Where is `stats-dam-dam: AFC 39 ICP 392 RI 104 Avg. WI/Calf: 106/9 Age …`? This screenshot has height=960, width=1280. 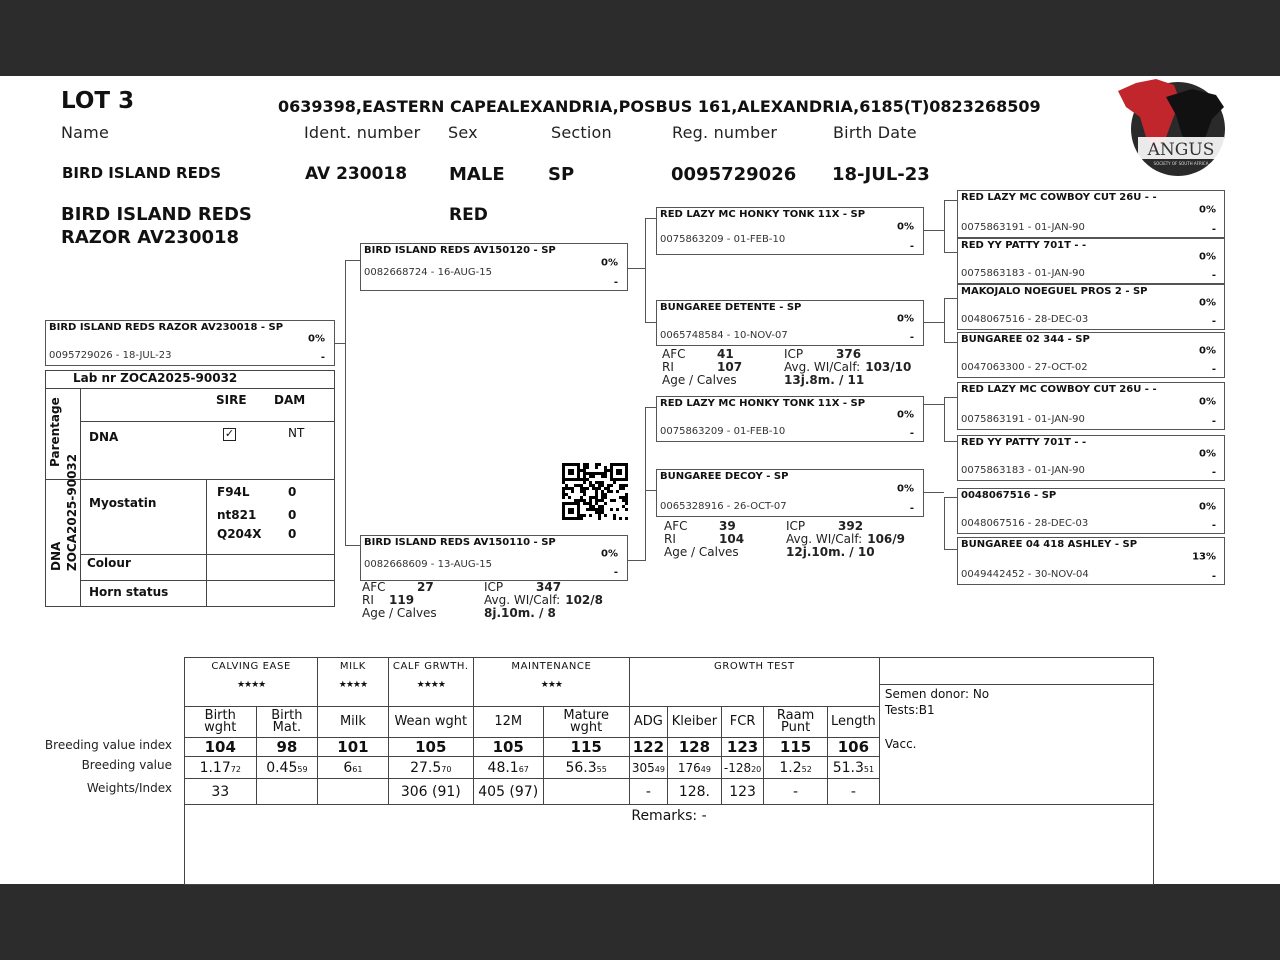
stats-dam-dam: AFC 39 ICP 392 RI 104 Avg. WI/Calf: 106/9 Age … is located at coordinates (784, 539).